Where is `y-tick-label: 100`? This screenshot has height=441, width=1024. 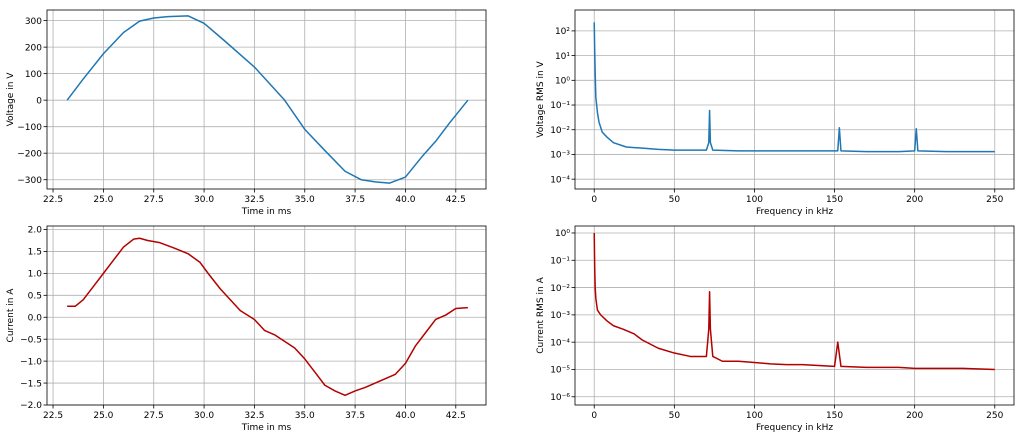
y-tick-label: 100 is located at coordinates (33, 75).